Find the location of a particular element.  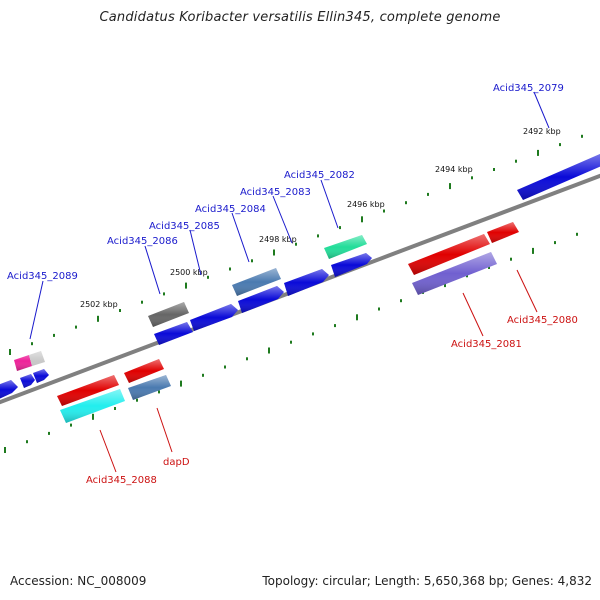

accession-text: Accession: NC_008009 is located at coordinates (78, 581).